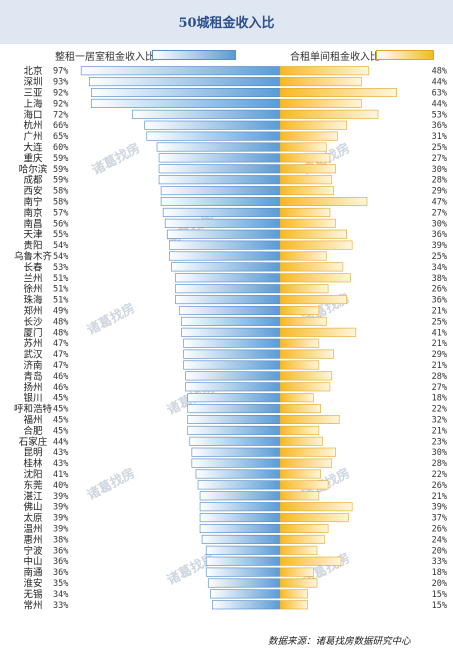  What do you see at coordinates (60, 126) in the screenshot?
I see `value-label-left: 66%` at bounding box center [60, 126].